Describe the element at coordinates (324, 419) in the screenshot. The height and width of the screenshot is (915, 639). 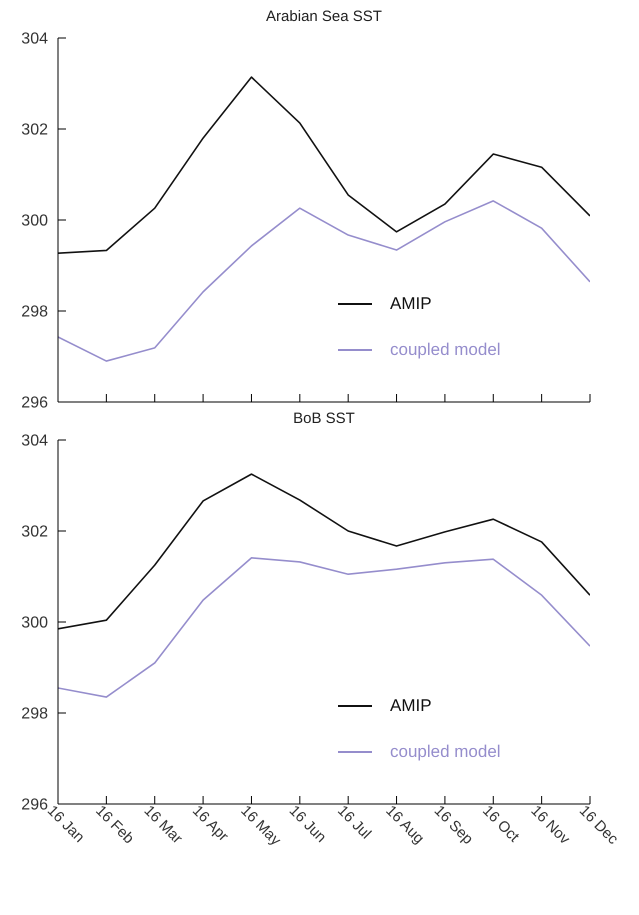
I see `chart-title: BoB SST` at that location.